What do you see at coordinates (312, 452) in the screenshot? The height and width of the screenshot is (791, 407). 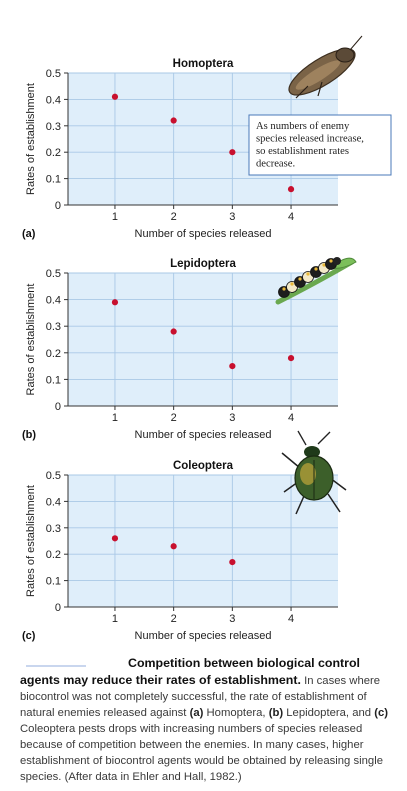 I see `beetle-head` at bounding box center [312, 452].